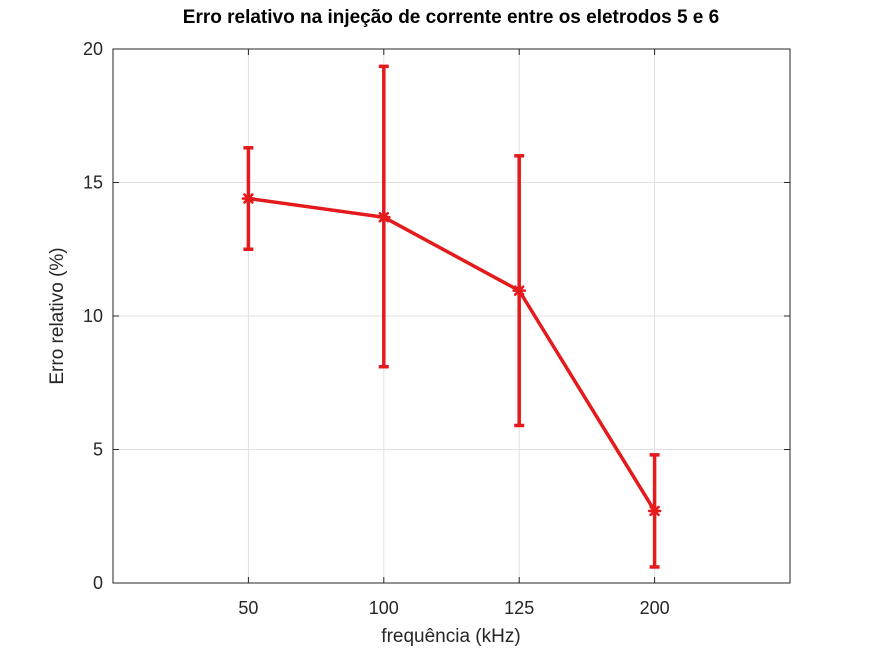 This screenshot has width=873, height=655. What do you see at coordinates (93, 49) in the screenshot?
I see `y-tick-label: 20` at bounding box center [93, 49].